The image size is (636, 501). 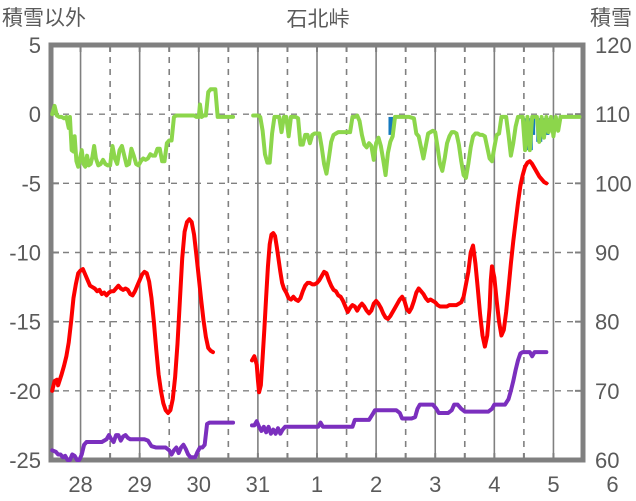 What do you see at coordinates (139, 484) in the screenshot?
I see `x-tick-label: 29` at bounding box center [139, 484].